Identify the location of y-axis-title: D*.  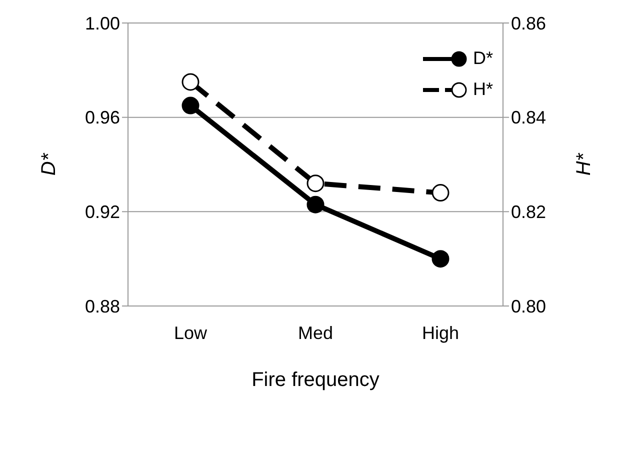
(49, 164).